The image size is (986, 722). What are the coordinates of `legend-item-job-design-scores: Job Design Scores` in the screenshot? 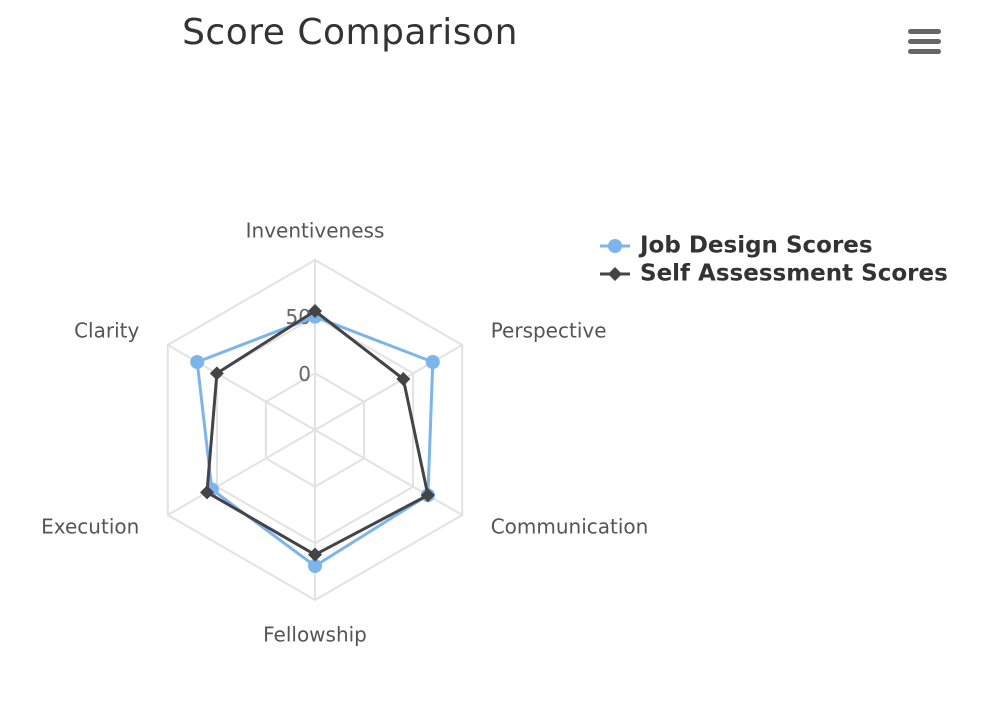 It's located at (736, 246).